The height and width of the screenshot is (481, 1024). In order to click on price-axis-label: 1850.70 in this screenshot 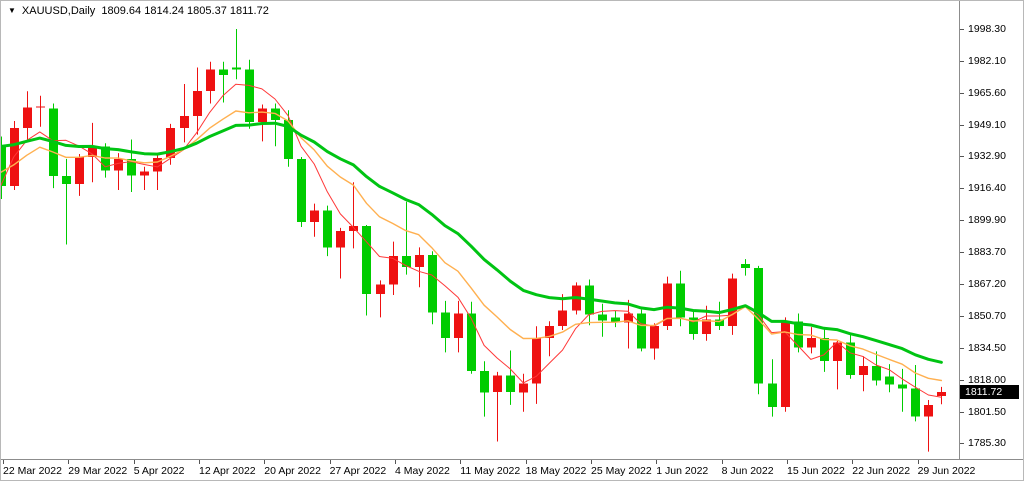, I will do `click(987, 316)`.